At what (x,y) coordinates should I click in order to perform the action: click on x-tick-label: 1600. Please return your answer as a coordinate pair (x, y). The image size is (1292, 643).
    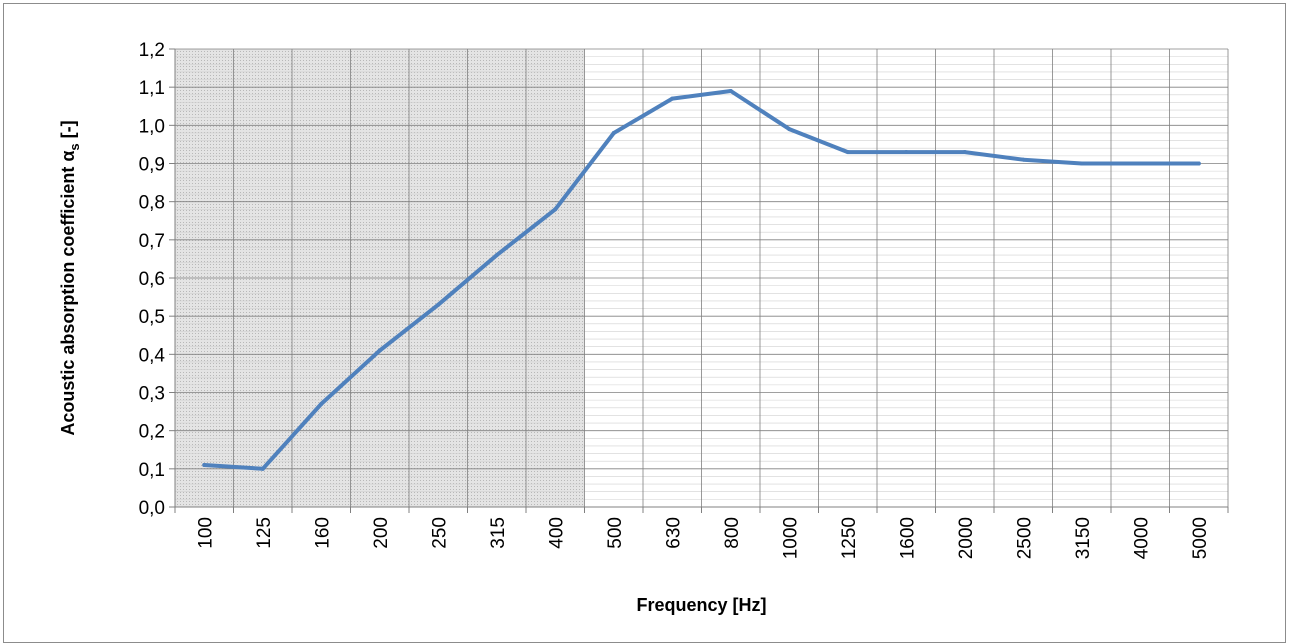
    Looking at the image, I should click on (907, 538).